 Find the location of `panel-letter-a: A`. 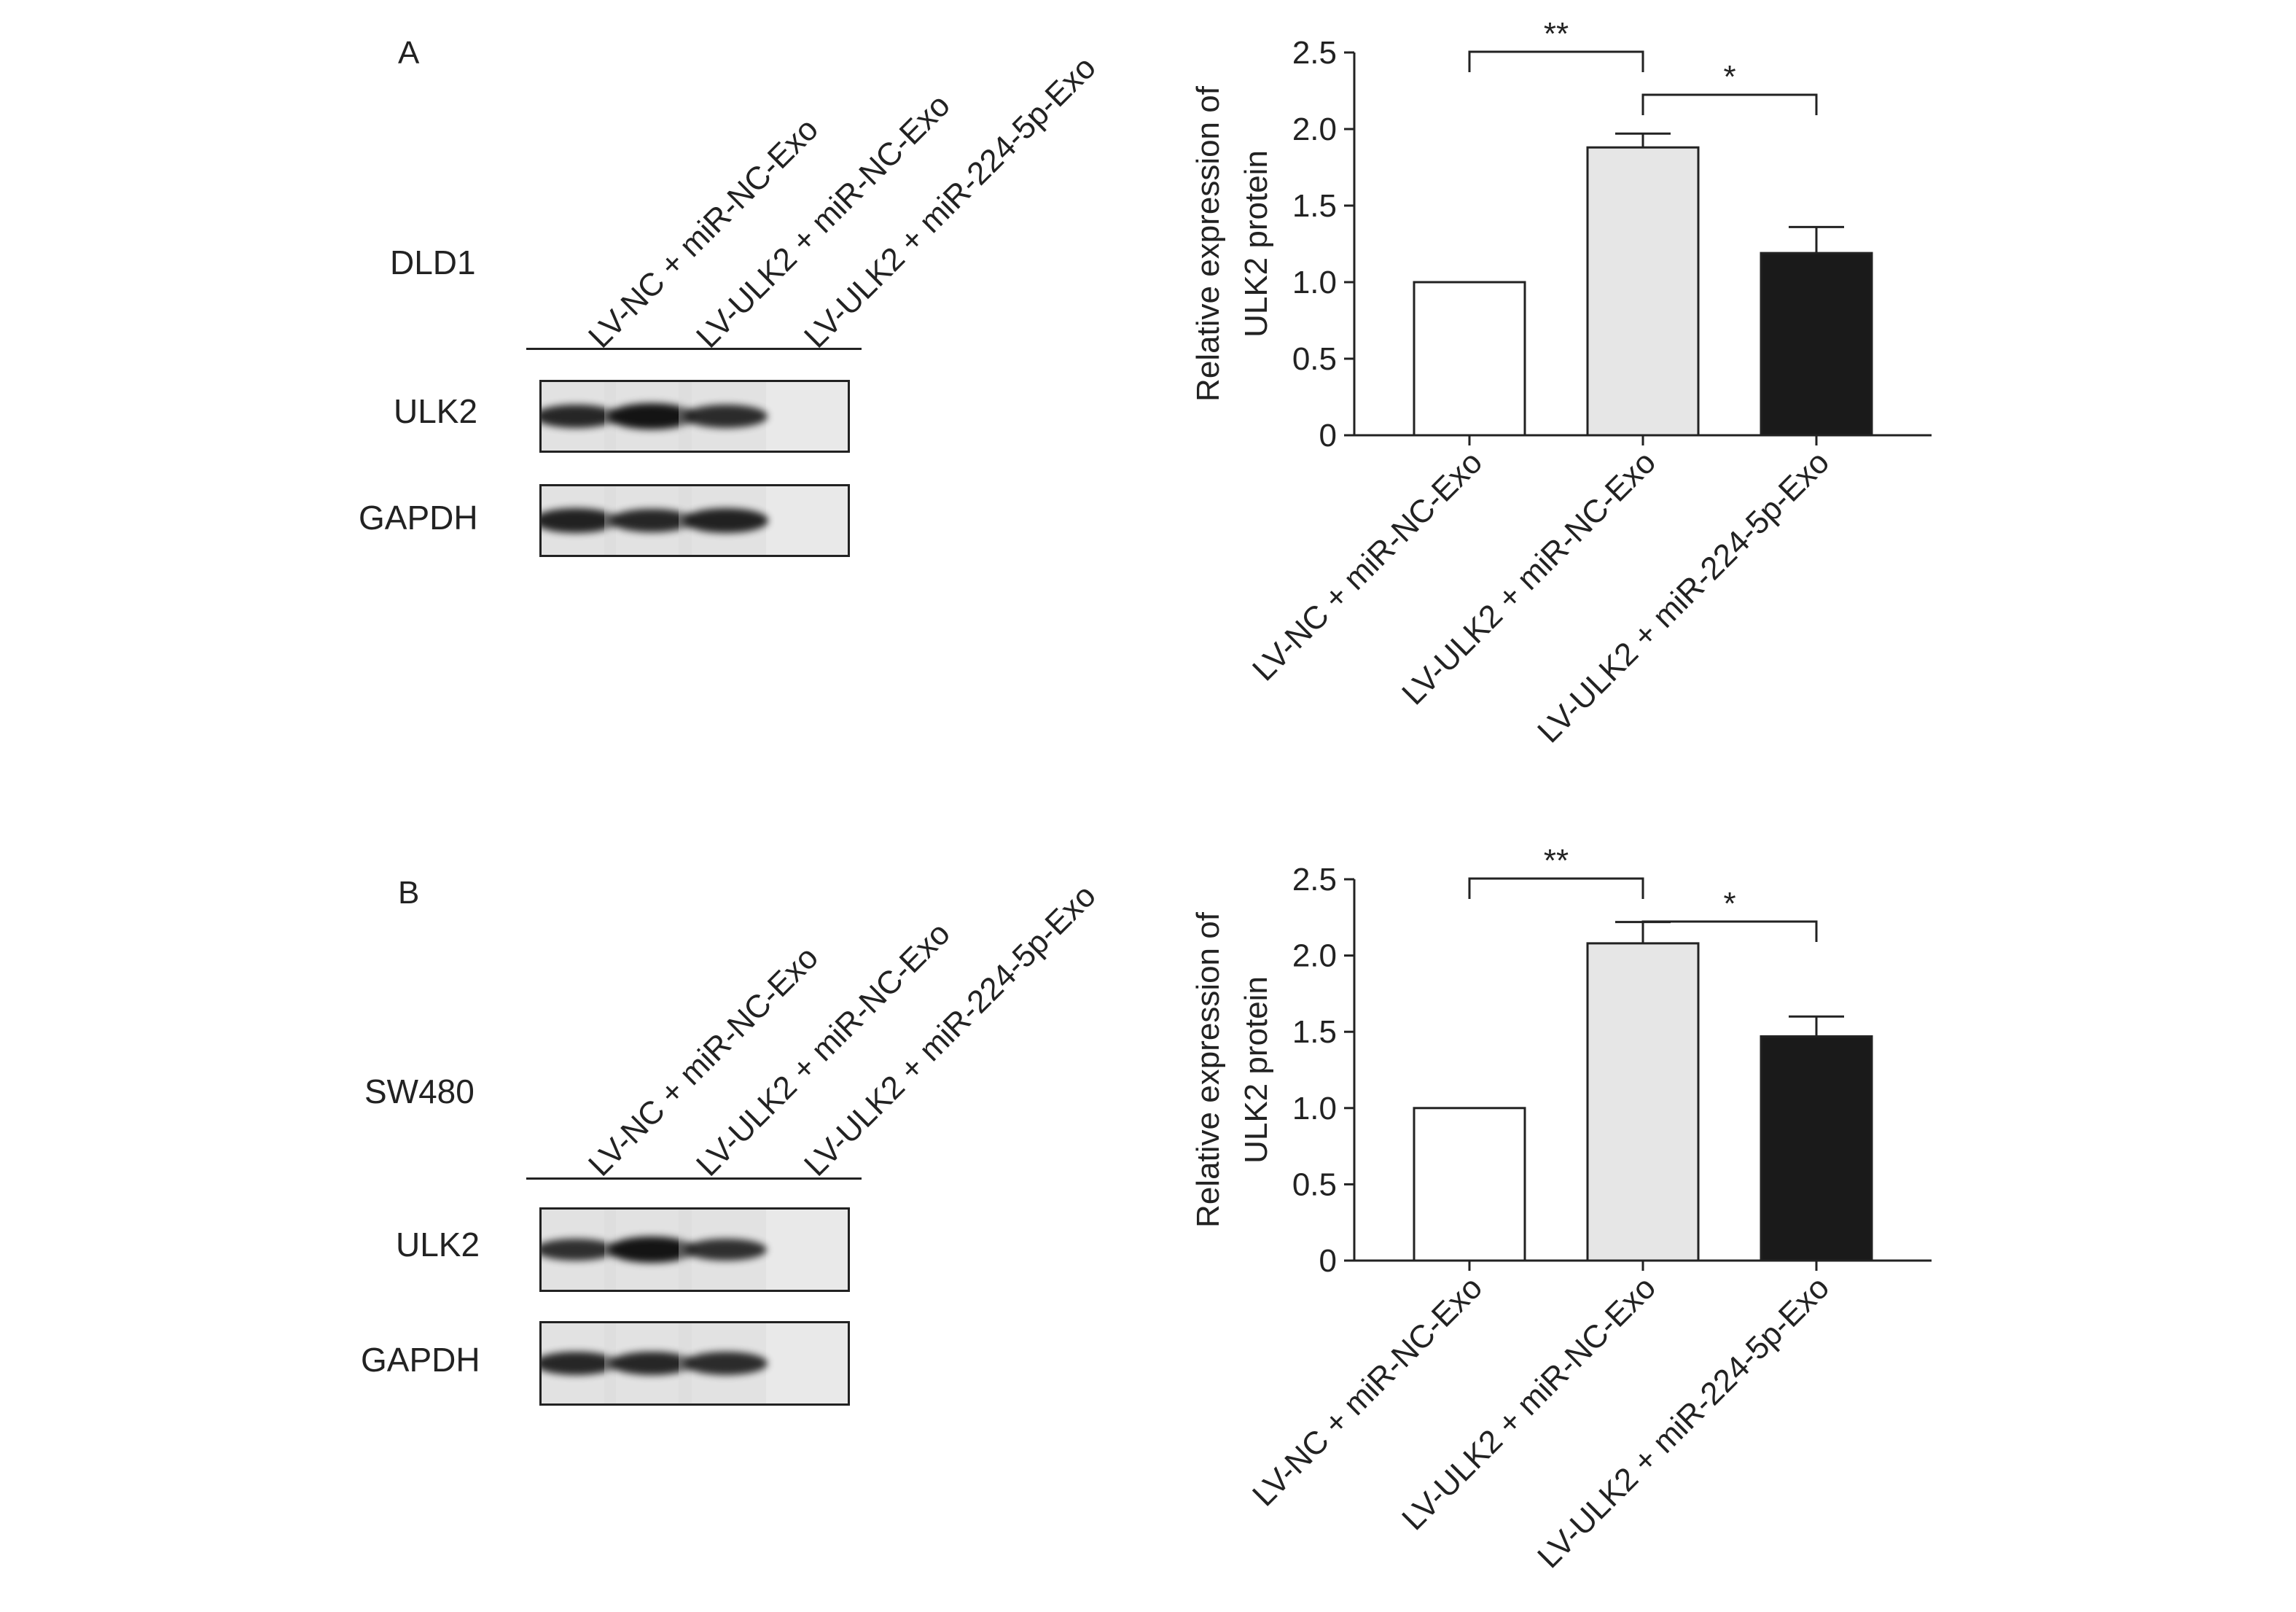

panel-letter-a: A is located at coordinates (409, 53).